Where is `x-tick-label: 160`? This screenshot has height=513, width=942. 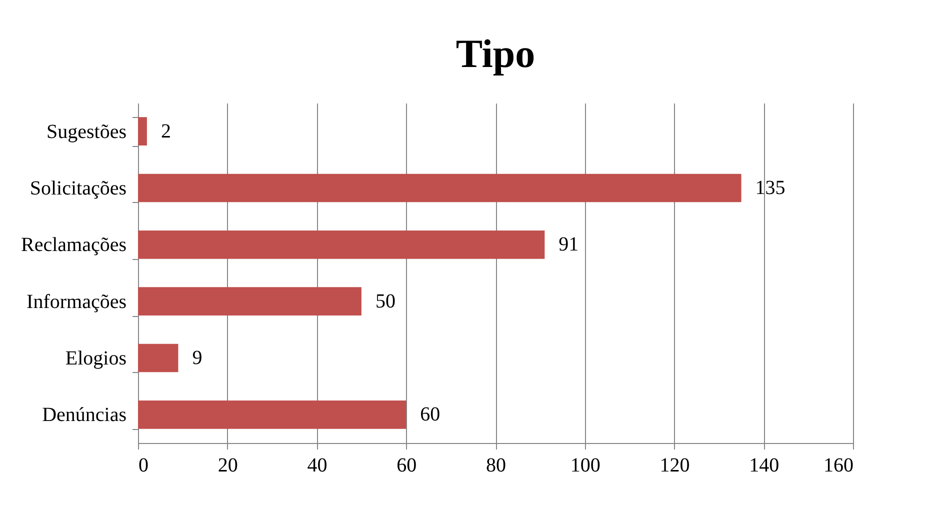
x-tick-label: 160 is located at coordinates (839, 465).